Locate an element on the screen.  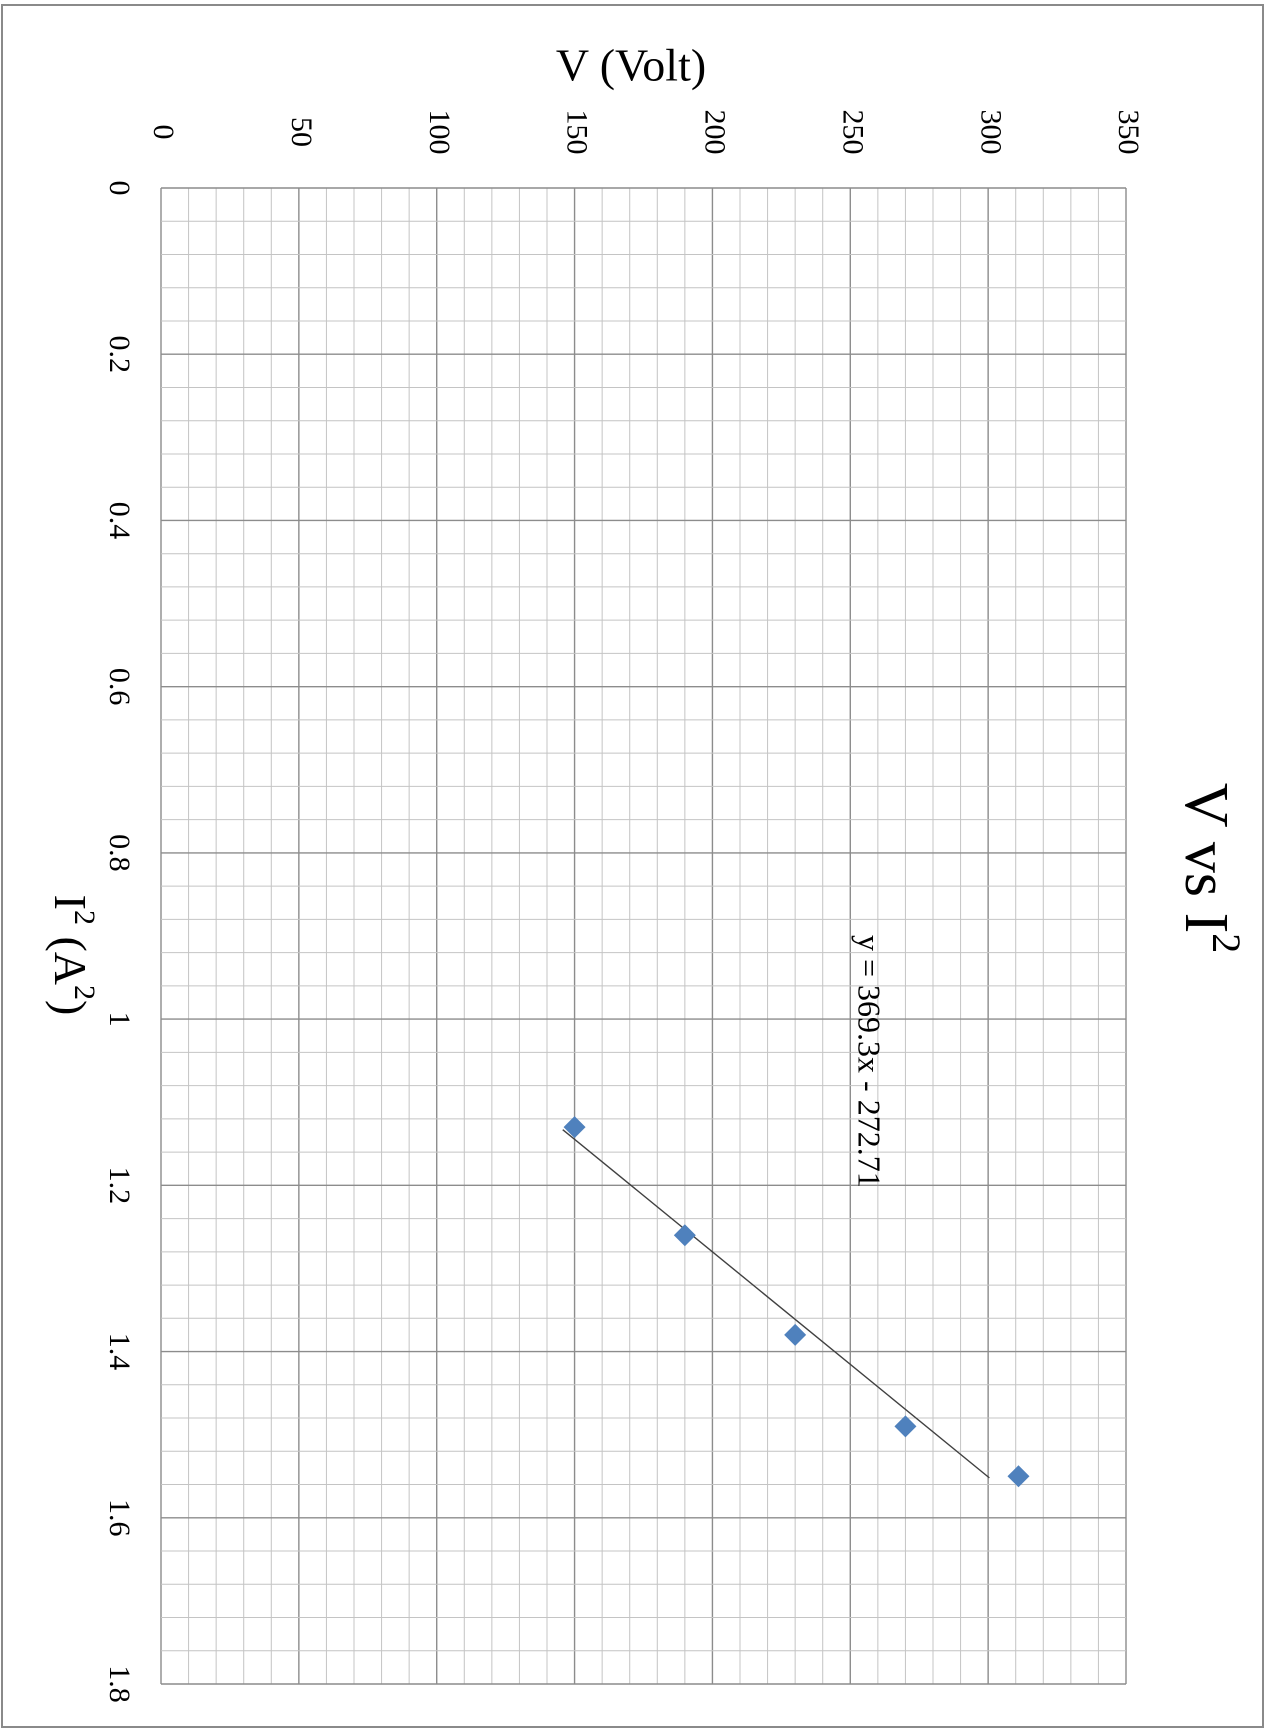
x-tick-label: 1.8 is located at coordinates (119, 1684).